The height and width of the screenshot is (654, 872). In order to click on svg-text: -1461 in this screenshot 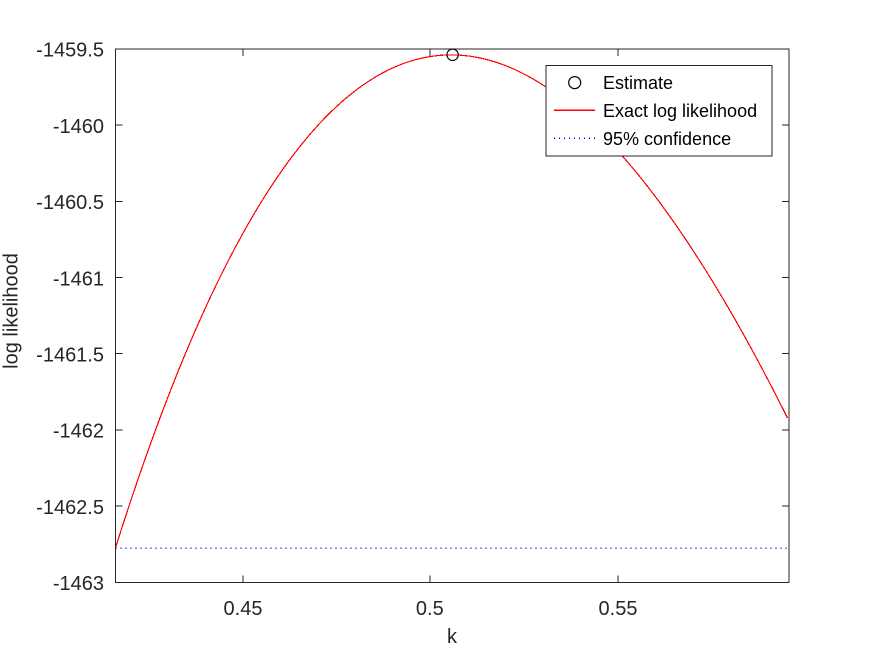, I will do `click(78, 279)`.